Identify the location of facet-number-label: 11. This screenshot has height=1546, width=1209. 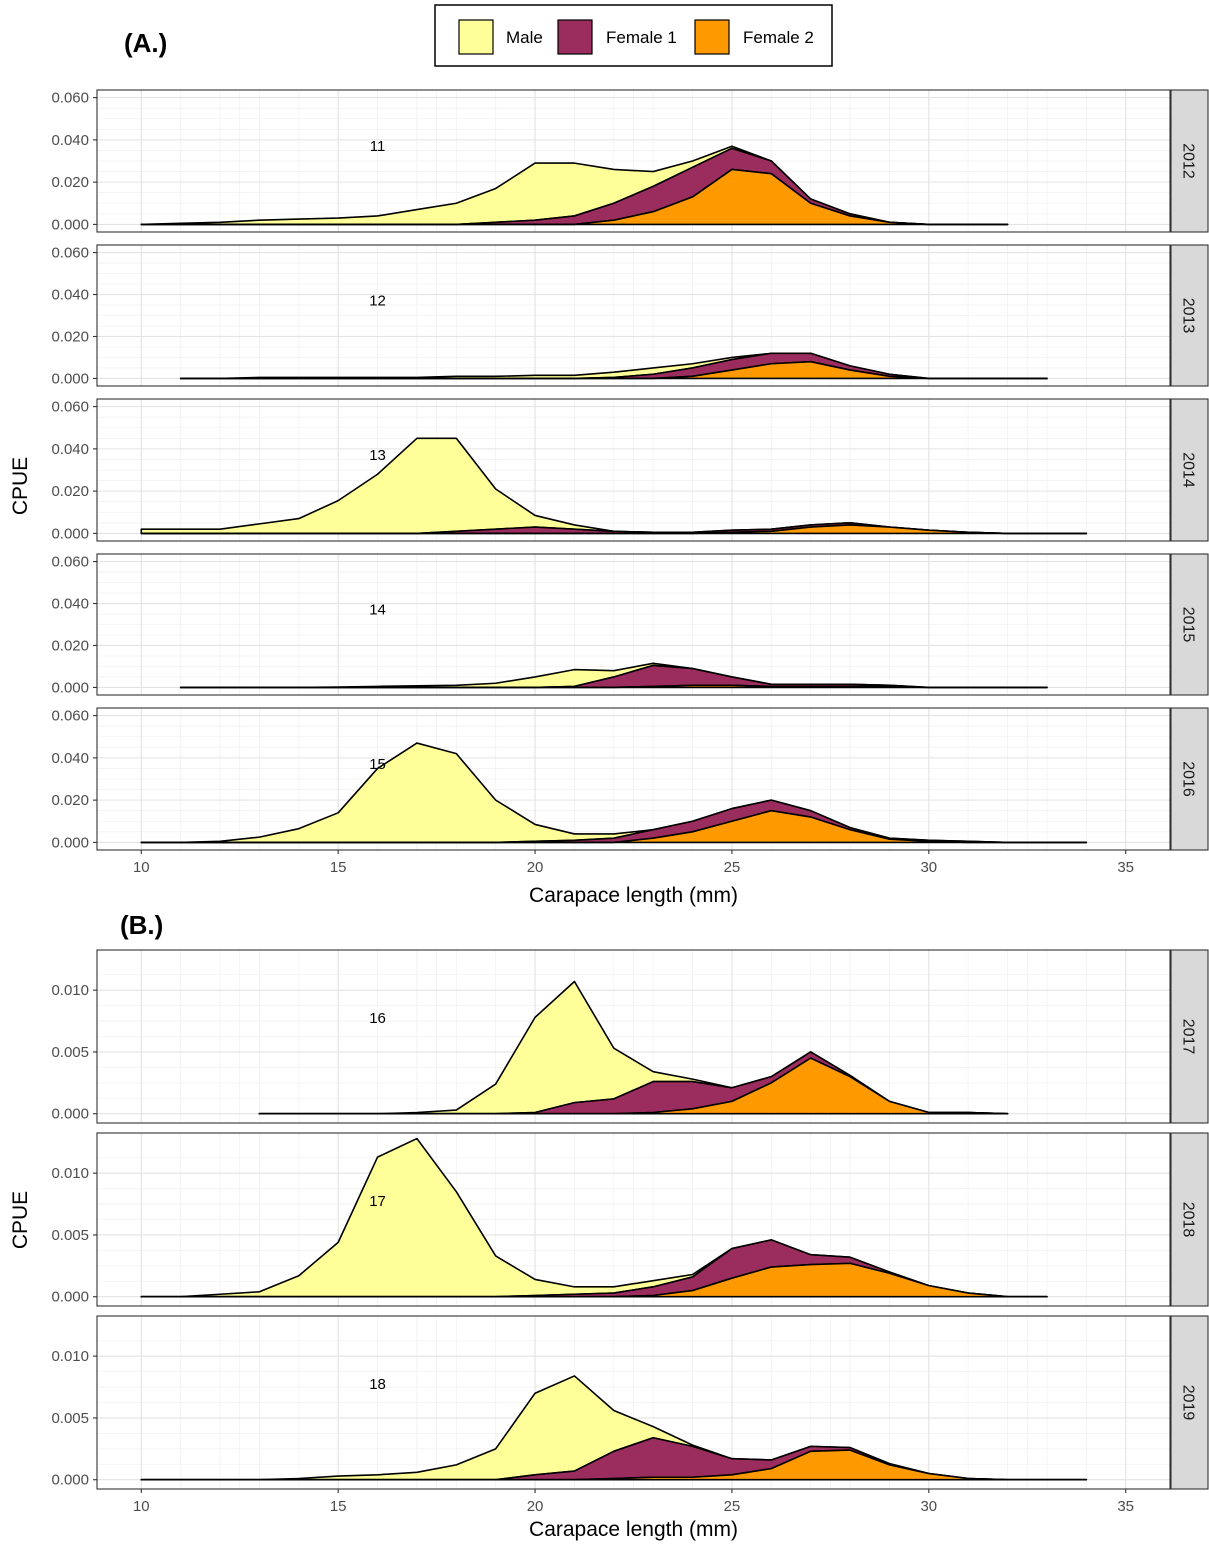
(378, 146).